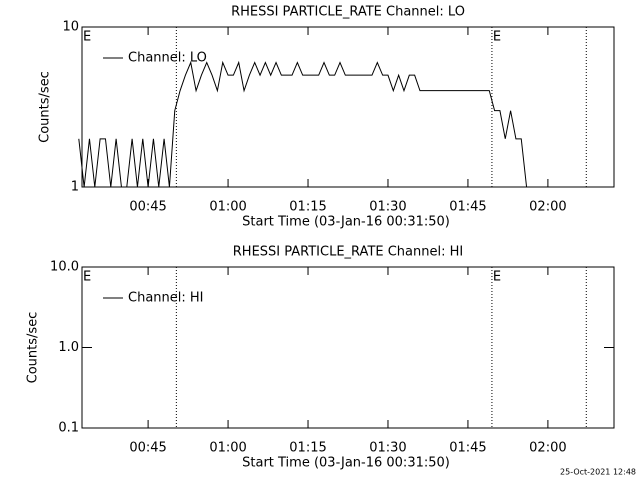  I want to click on legend-label: Channel: HI, so click(166, 298).